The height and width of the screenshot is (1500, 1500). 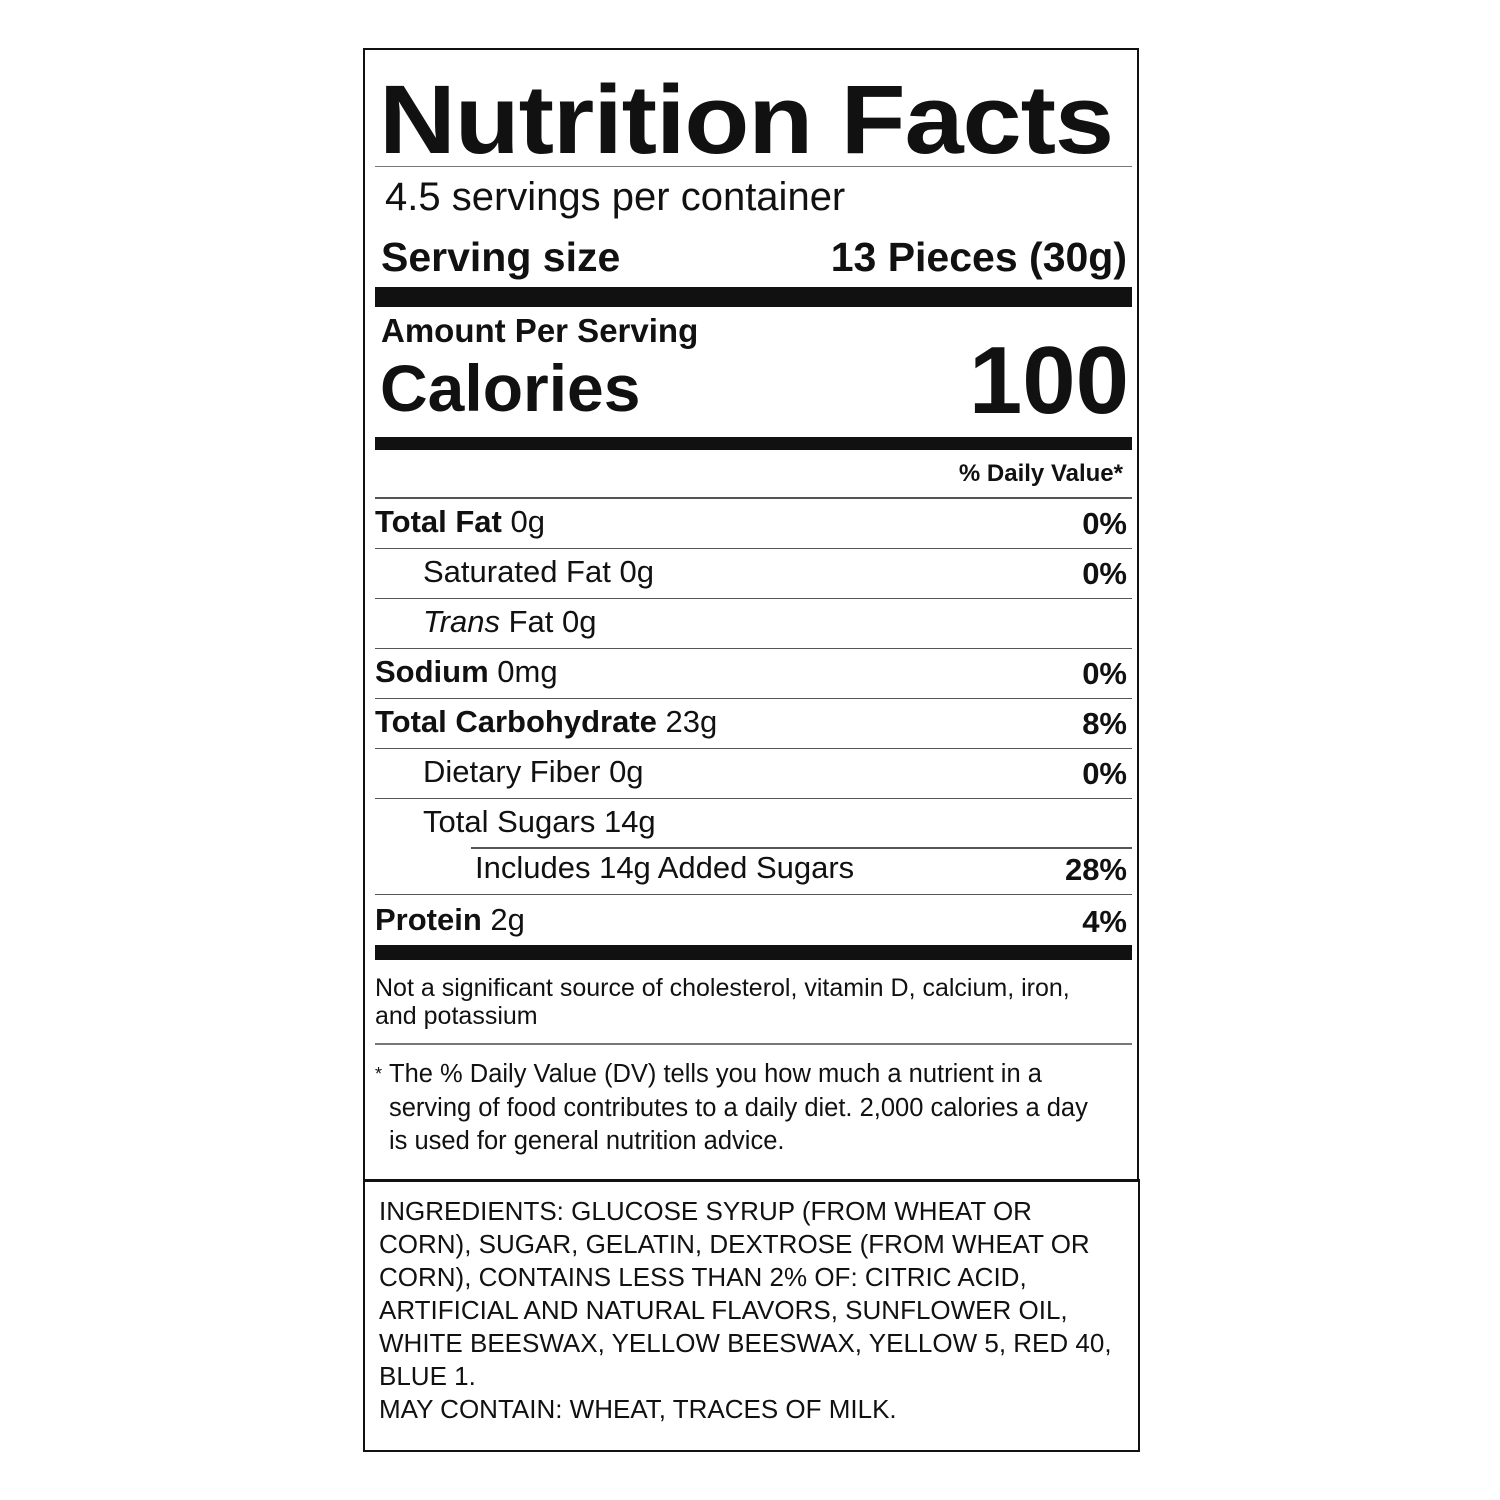 What do you see at coordinates (531, 621) in the screenshot?
I see `nutrient-name: Fat` at bounding box center [531, 621].